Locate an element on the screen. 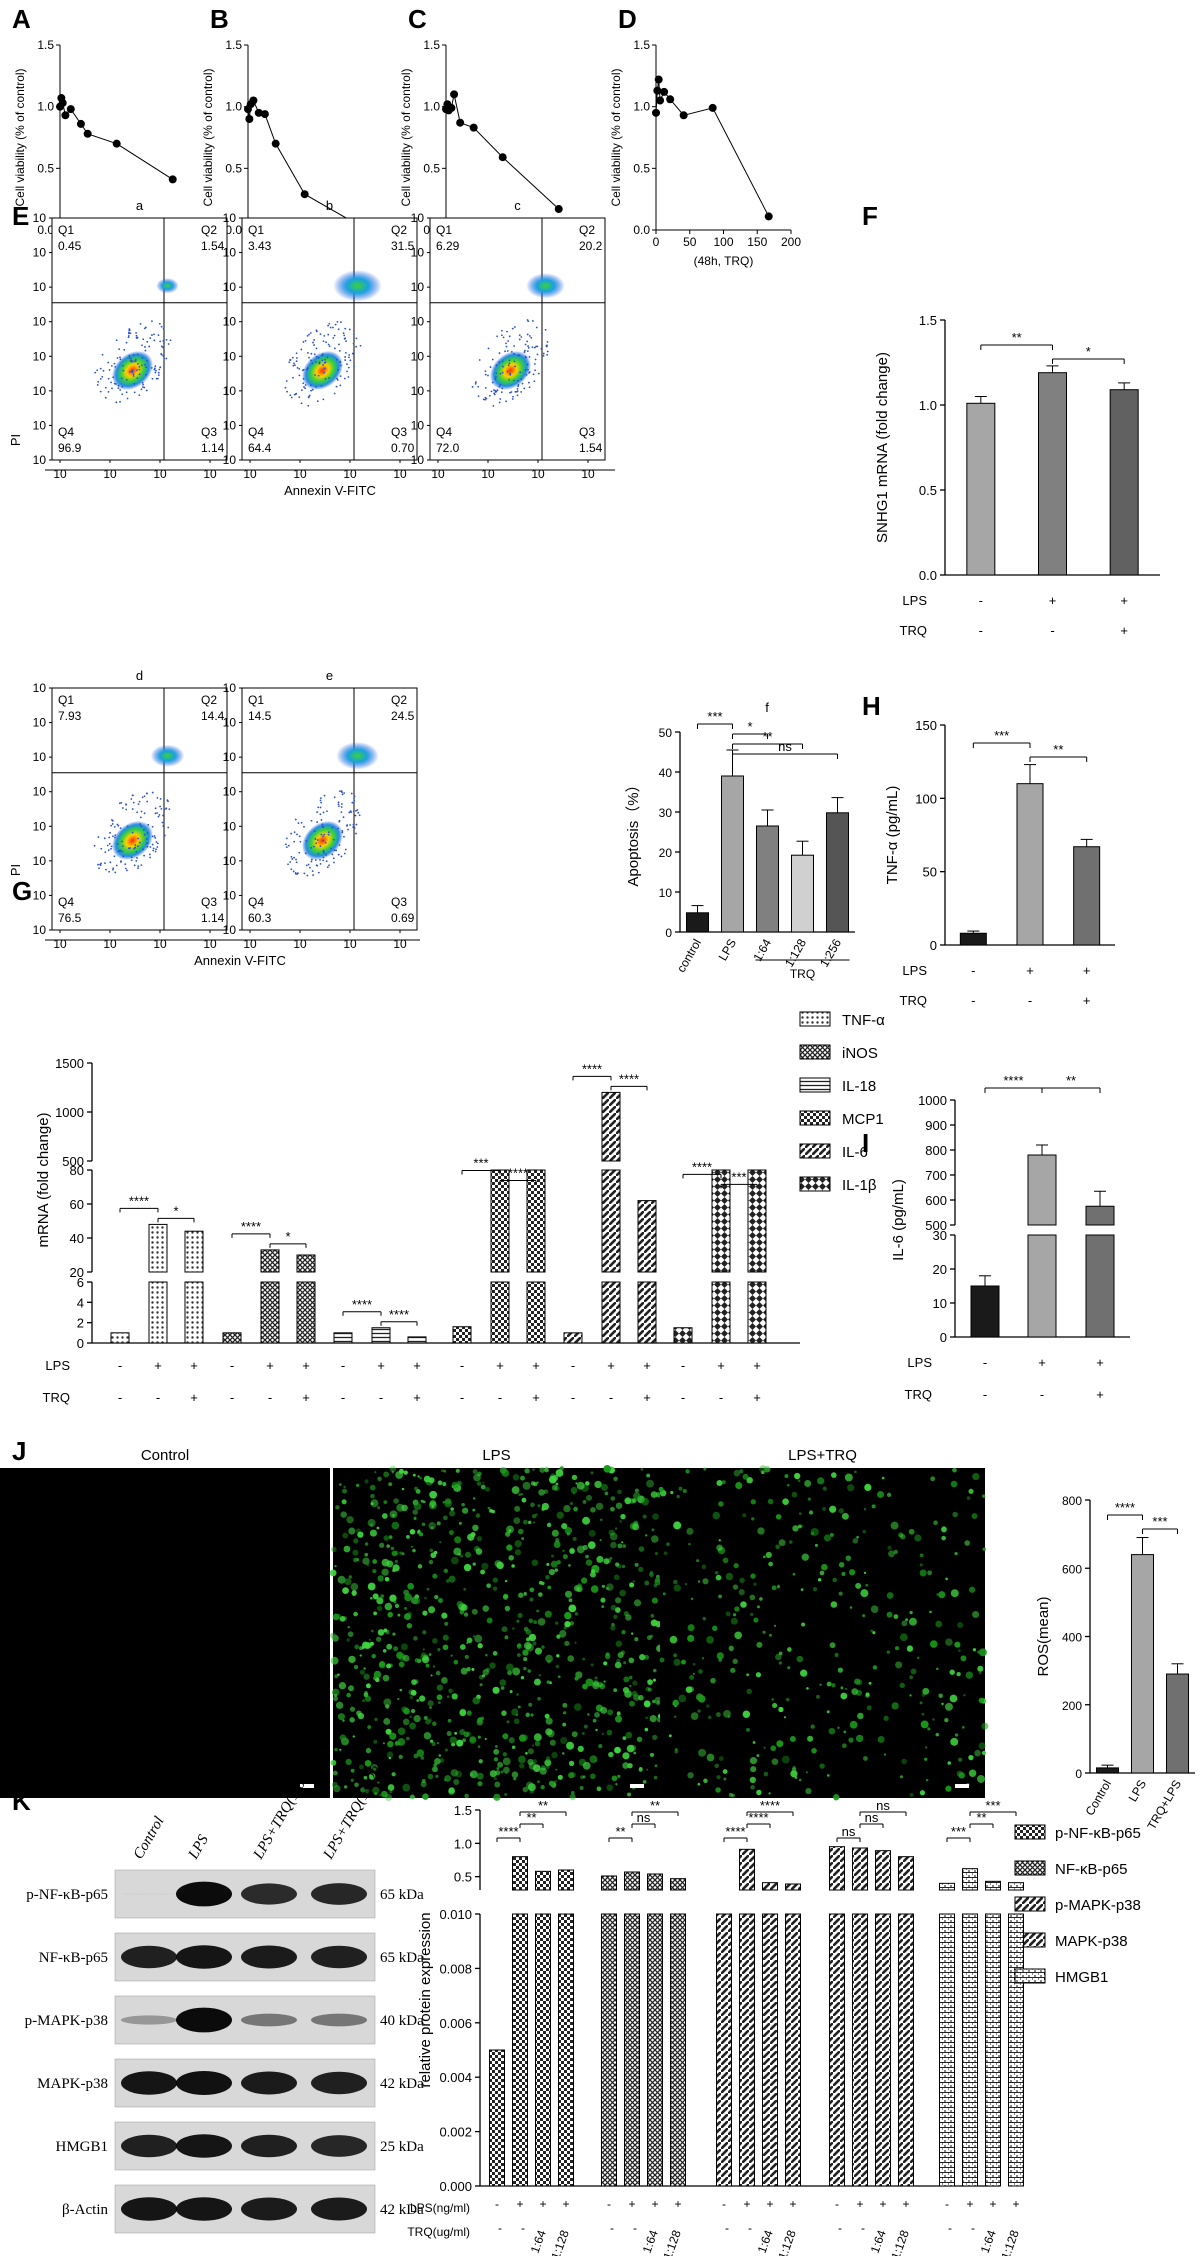 Image resolution: width=1201 pixels, height=2256 pixels. bar-upper is located at coordinates (860, 1869).